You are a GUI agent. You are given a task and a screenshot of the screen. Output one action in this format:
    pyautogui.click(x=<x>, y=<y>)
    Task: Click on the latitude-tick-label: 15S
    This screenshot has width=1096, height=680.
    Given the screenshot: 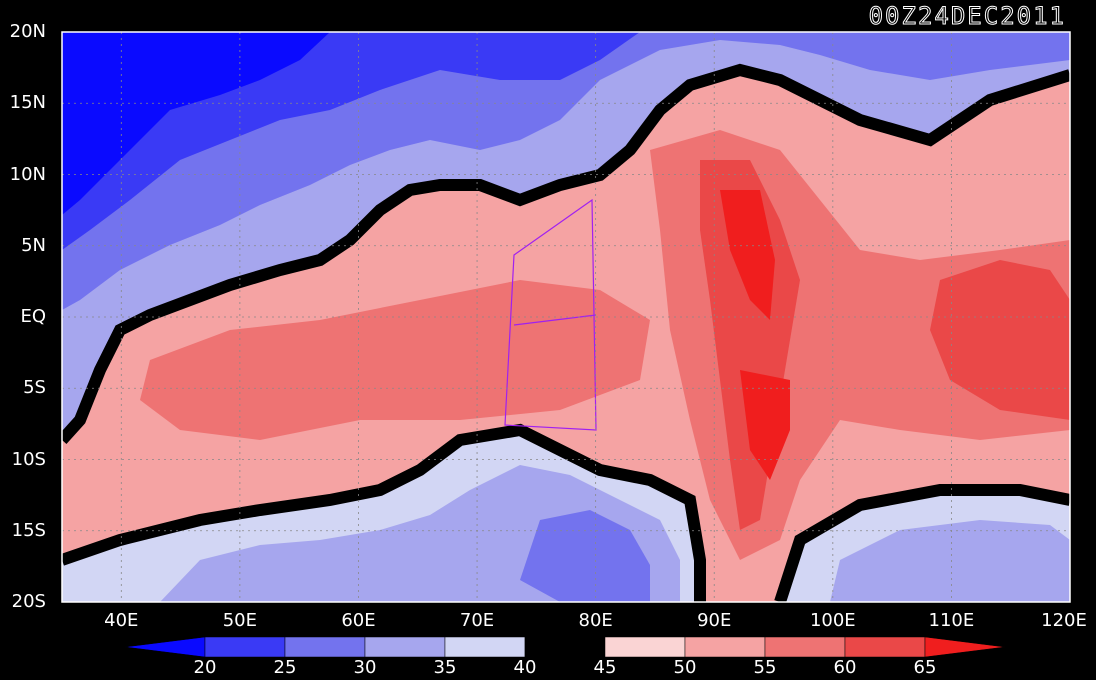 What is the action you would take?
    pyautogui.click(x=28, y=530)
    